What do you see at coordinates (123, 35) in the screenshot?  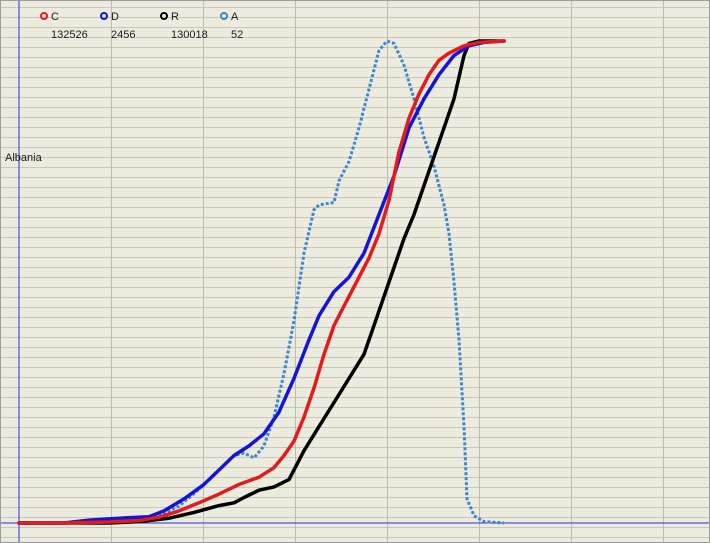 I see `legend-count-d: 2456` at bounding box center [123, 35].